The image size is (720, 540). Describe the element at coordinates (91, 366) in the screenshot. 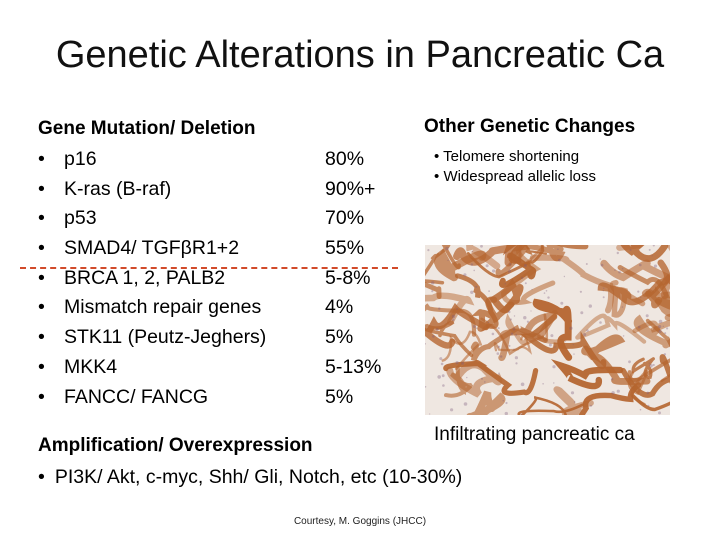

I see `gene-name: MKK4` at that location.